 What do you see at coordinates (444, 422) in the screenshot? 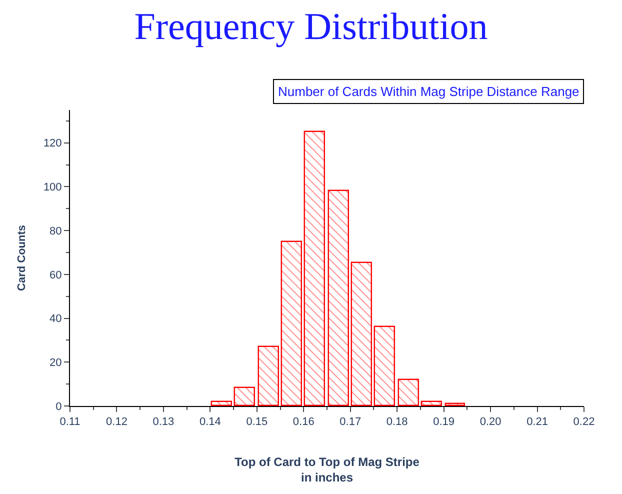
I see `x-tick-label: 0.19` at bounding box center [444, 422].